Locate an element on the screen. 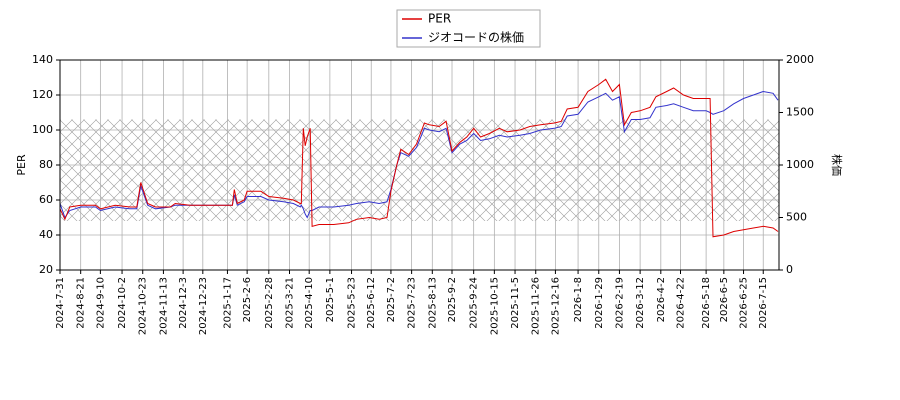  x-tick-label: 2025-2-6 is located at coordinates (247, 299).